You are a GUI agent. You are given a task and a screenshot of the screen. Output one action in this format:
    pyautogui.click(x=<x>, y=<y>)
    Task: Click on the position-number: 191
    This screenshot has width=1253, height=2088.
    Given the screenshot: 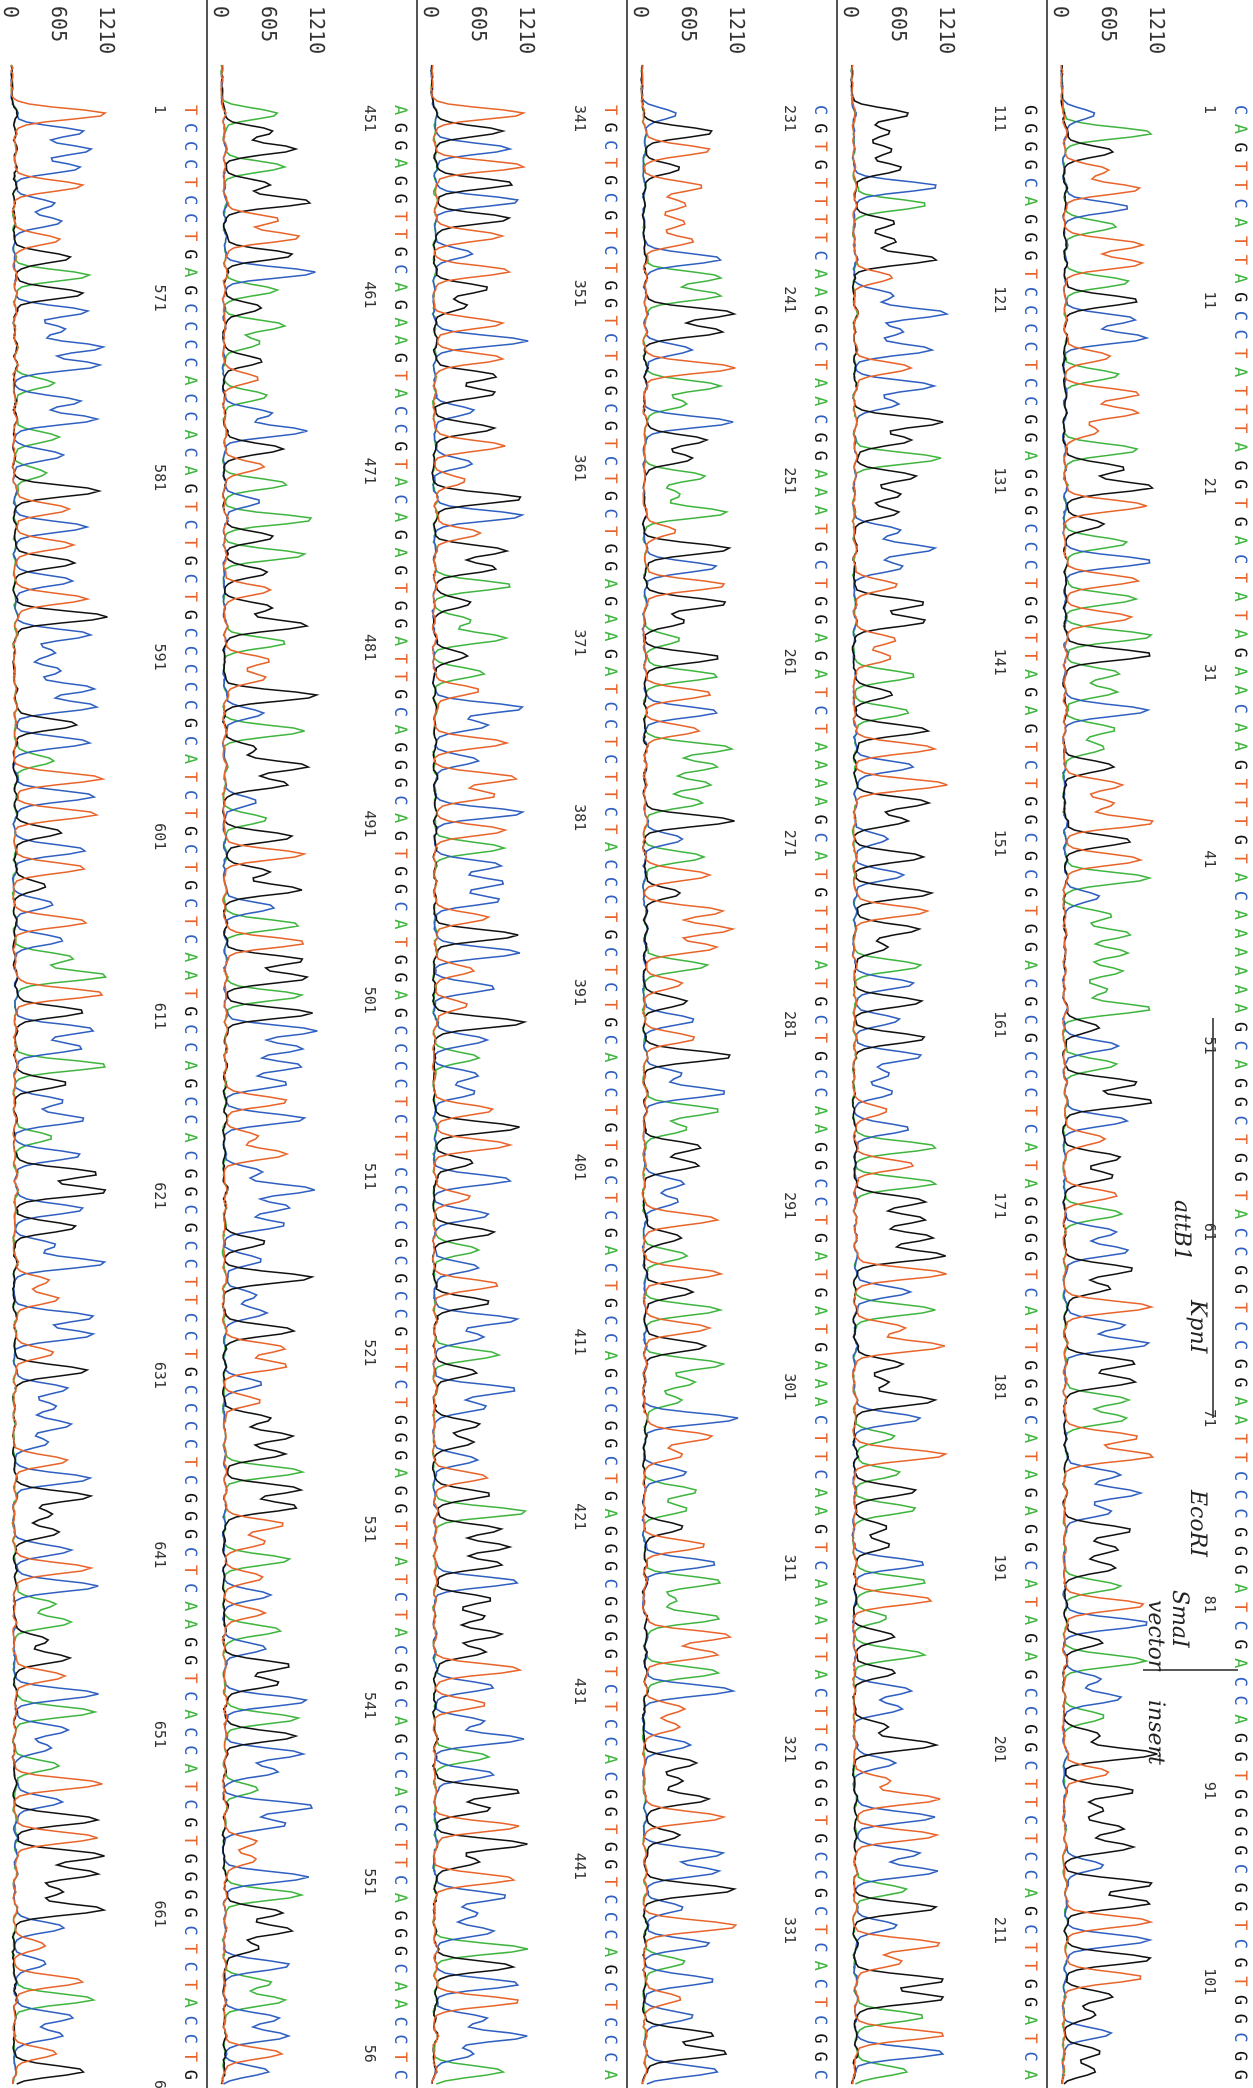 What is the action you would take?
    pyautogui.click(x=1000, y=1568)
    